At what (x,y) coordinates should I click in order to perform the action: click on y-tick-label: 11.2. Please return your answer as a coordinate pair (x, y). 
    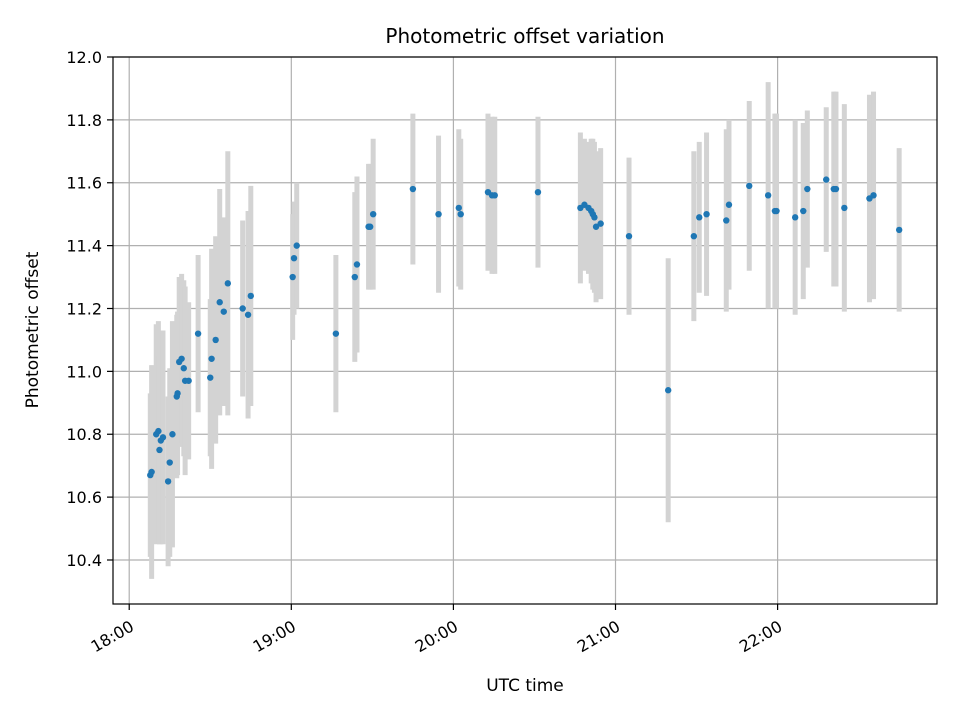
    Looking at the image, I should click on (84, 308).